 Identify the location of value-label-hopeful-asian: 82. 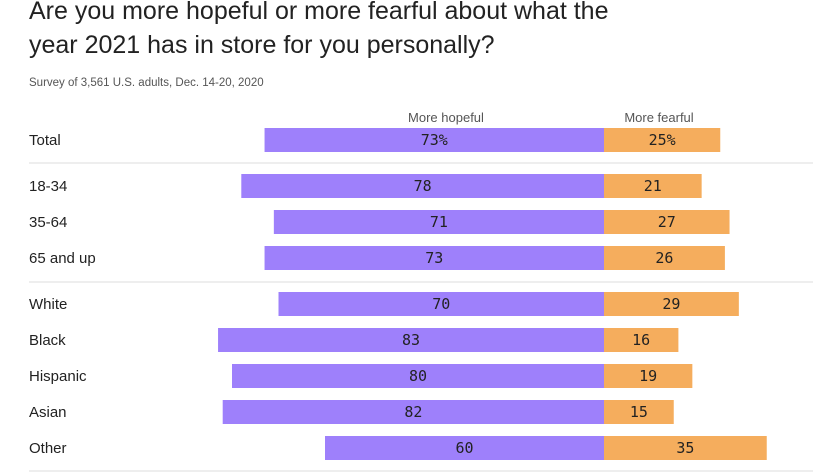
(413, 412).